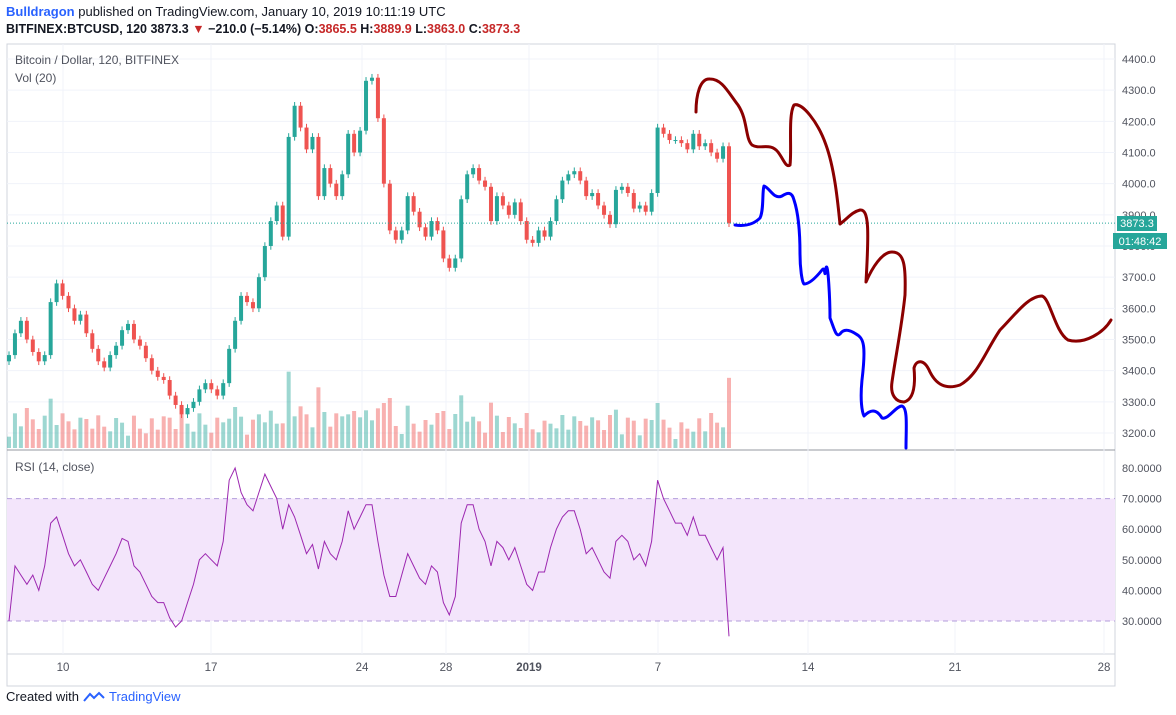  What do you see at coordinates (144, 696) in the screenshot?
I see `footer-brand: TradingView` at bounding box center [144, 696].